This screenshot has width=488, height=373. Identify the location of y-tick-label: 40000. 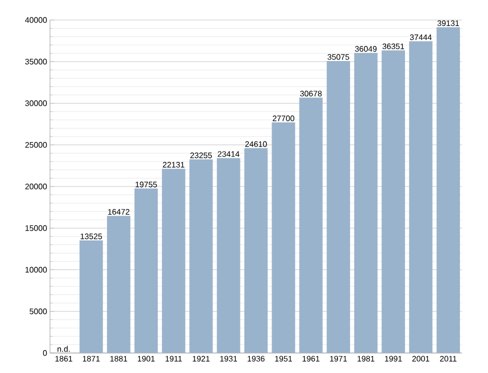
(36, 20).